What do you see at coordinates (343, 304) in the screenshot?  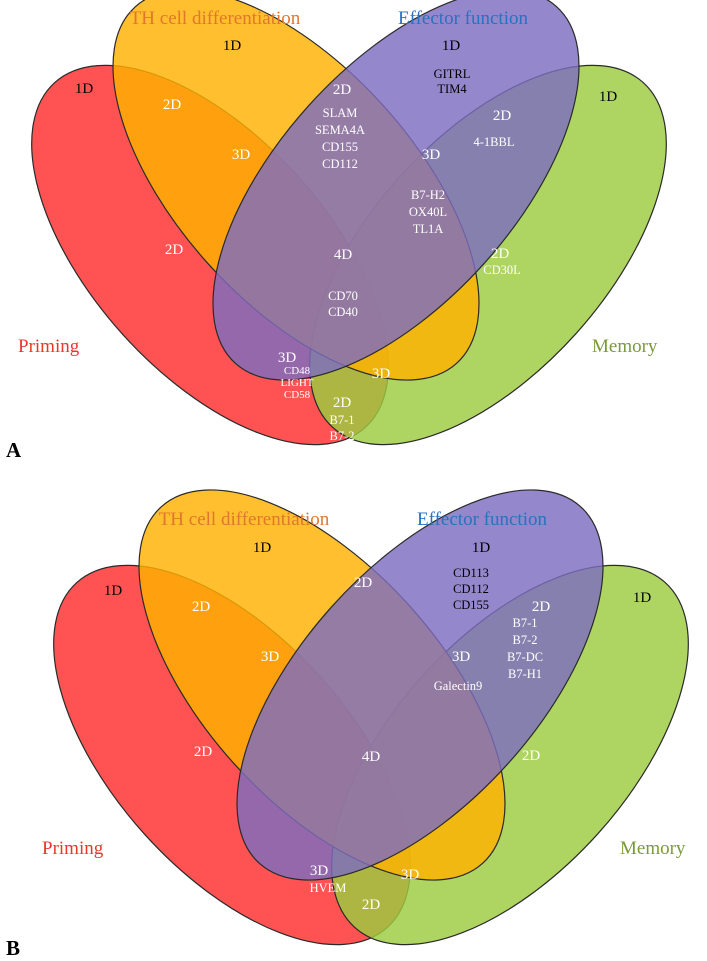 I see `gene-list-all-4d: CD70 CD40` at bounding box center [343, 304].